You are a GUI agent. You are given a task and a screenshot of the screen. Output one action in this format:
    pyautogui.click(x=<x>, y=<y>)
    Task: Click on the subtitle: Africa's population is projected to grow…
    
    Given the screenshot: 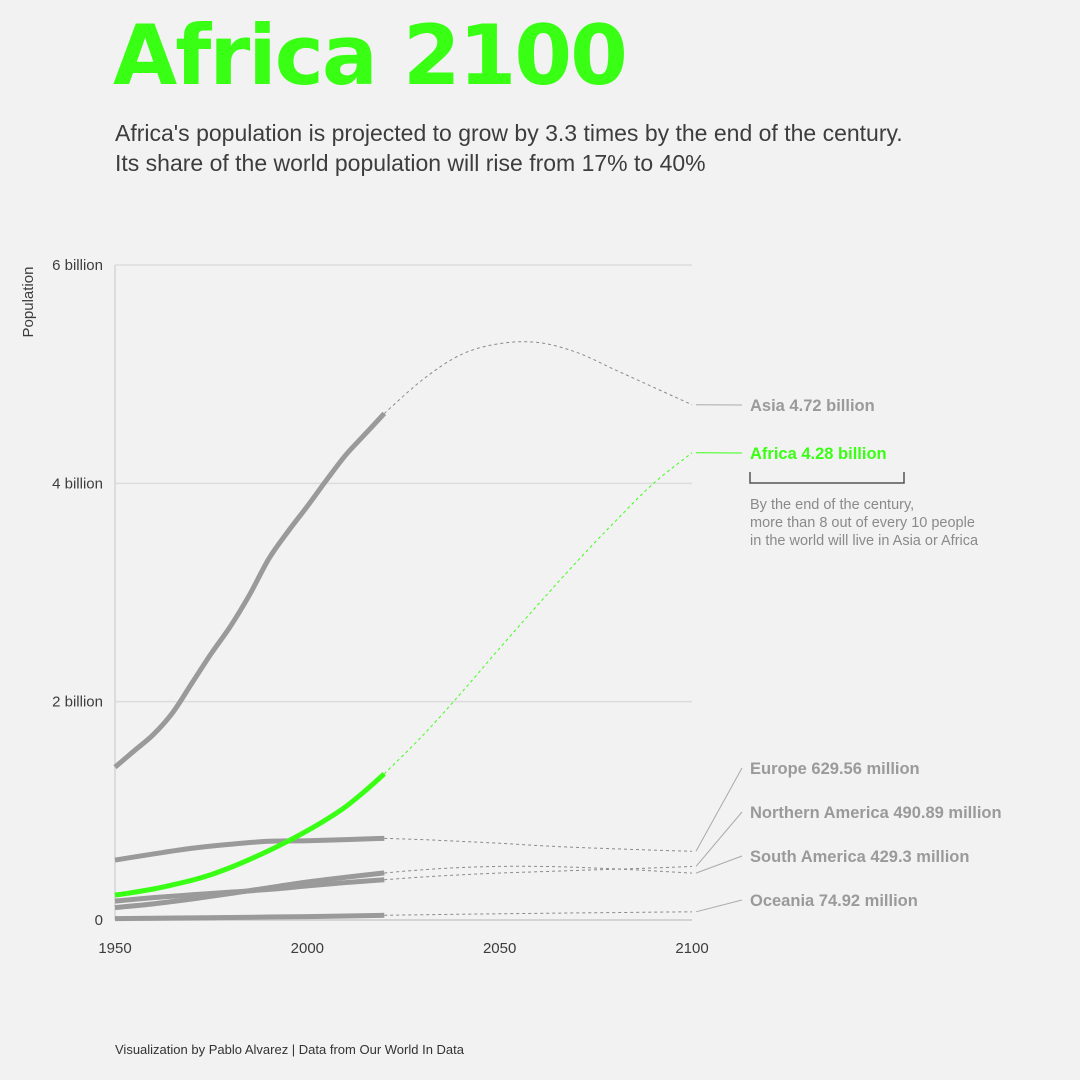 What is the action you would take?
    pyautogui.click(x=509, y=148)
    